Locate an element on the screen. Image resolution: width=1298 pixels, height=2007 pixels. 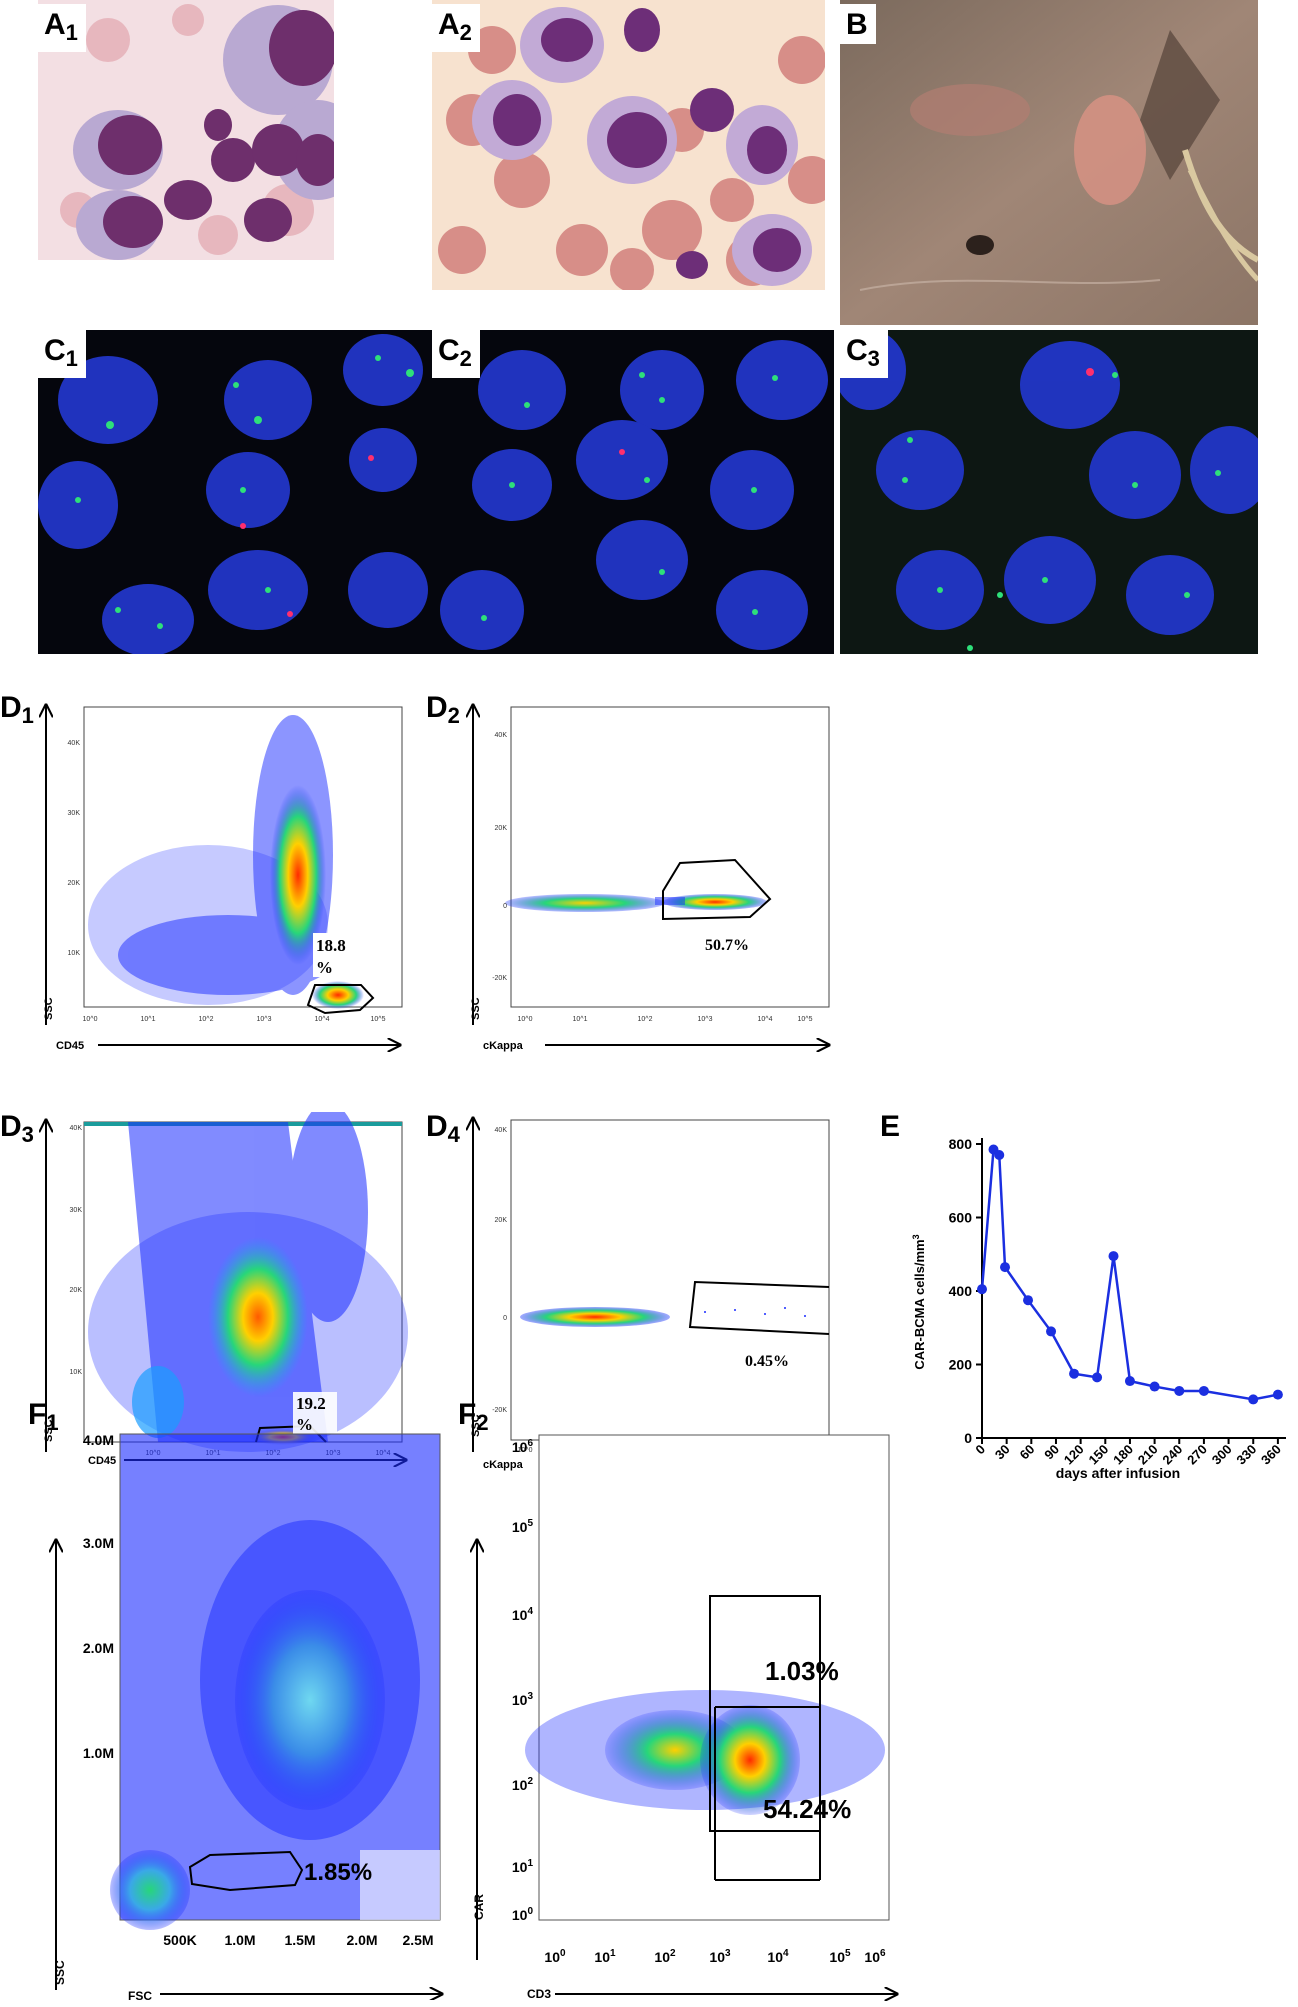
f1-ylabel: SSC is located at coordinates (60, 1972).